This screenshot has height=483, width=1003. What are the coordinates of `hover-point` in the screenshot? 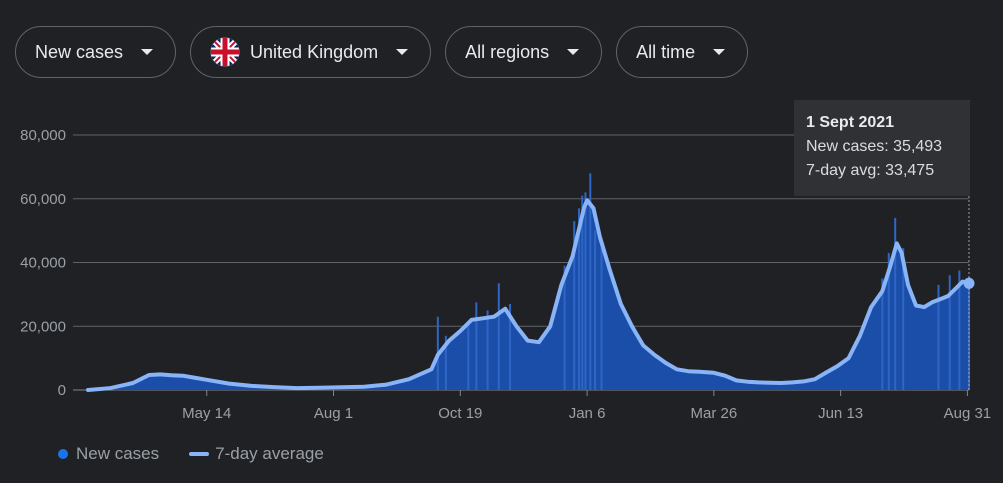 It's located at (969, 283).